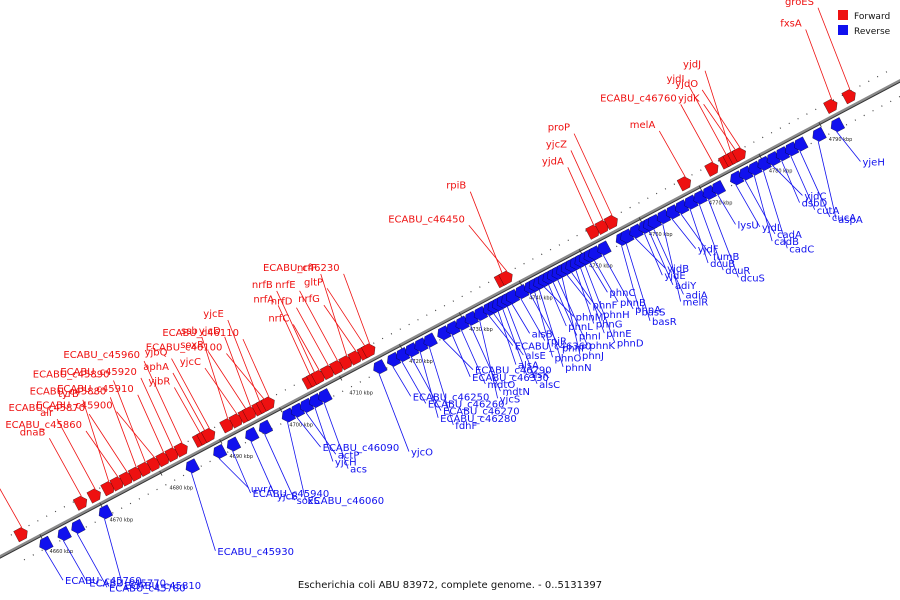 This screenshot has height=600, width=900. Describe the element at coordinates (556, 144) in the screenshot. I see `forward-gene-label: yjcZ` at that location.